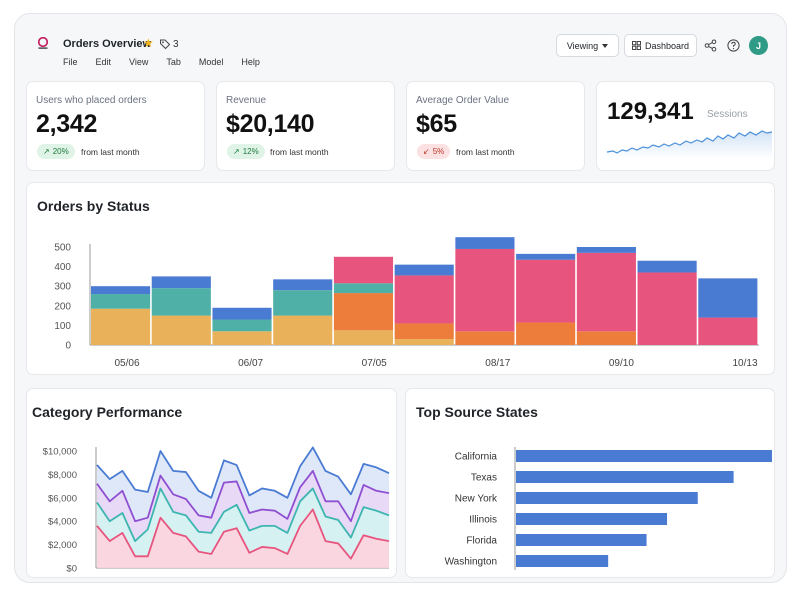 This screenshot has height=595, width=800. What do you see at coordinates (744, 363) in the screenshot?
I see `x-tick-label: 10/13` at bounding box center [744, 363].